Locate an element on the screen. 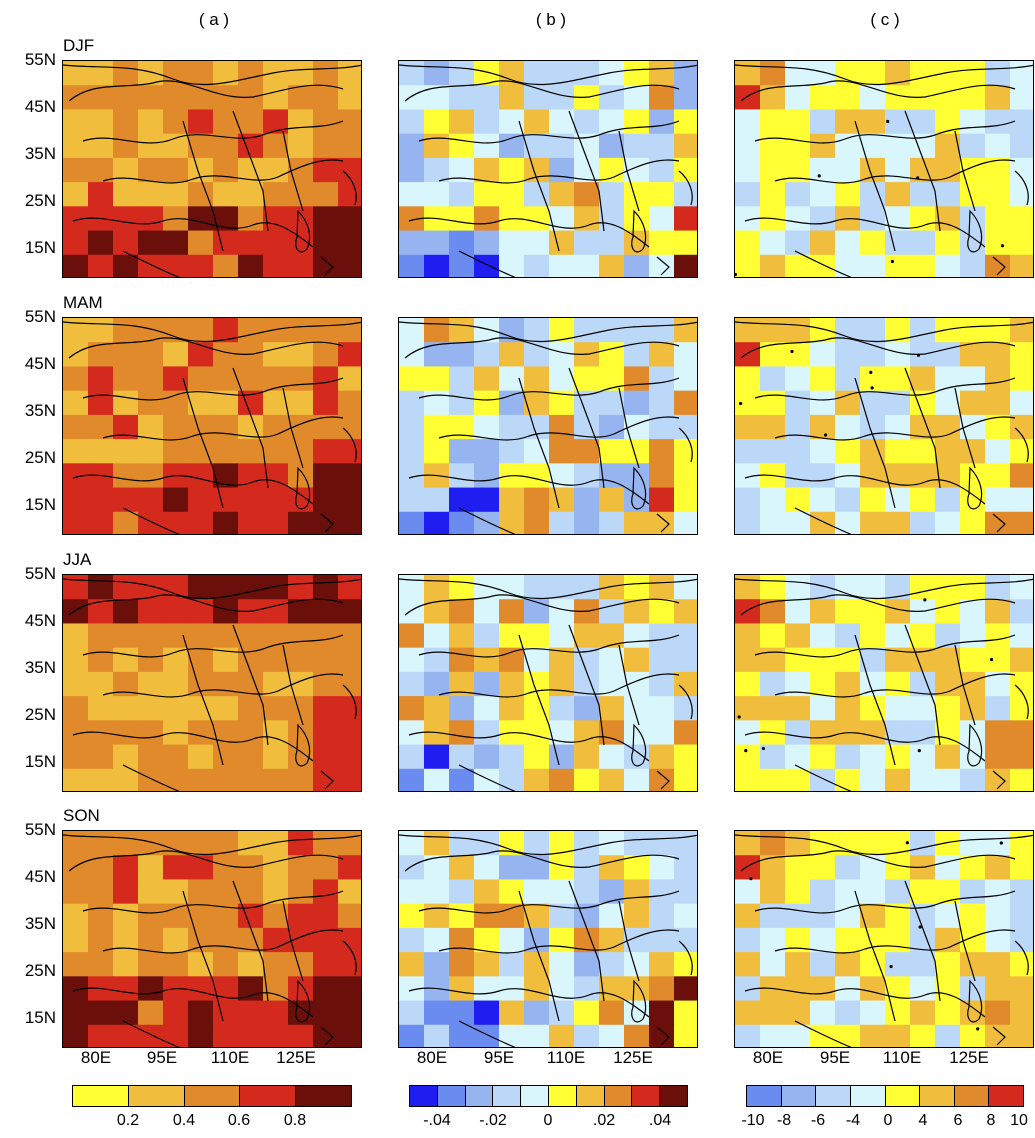 The width and height of the screenshot is (1035, 1138). map-panel-b-son is located at coordinates (548, 939).